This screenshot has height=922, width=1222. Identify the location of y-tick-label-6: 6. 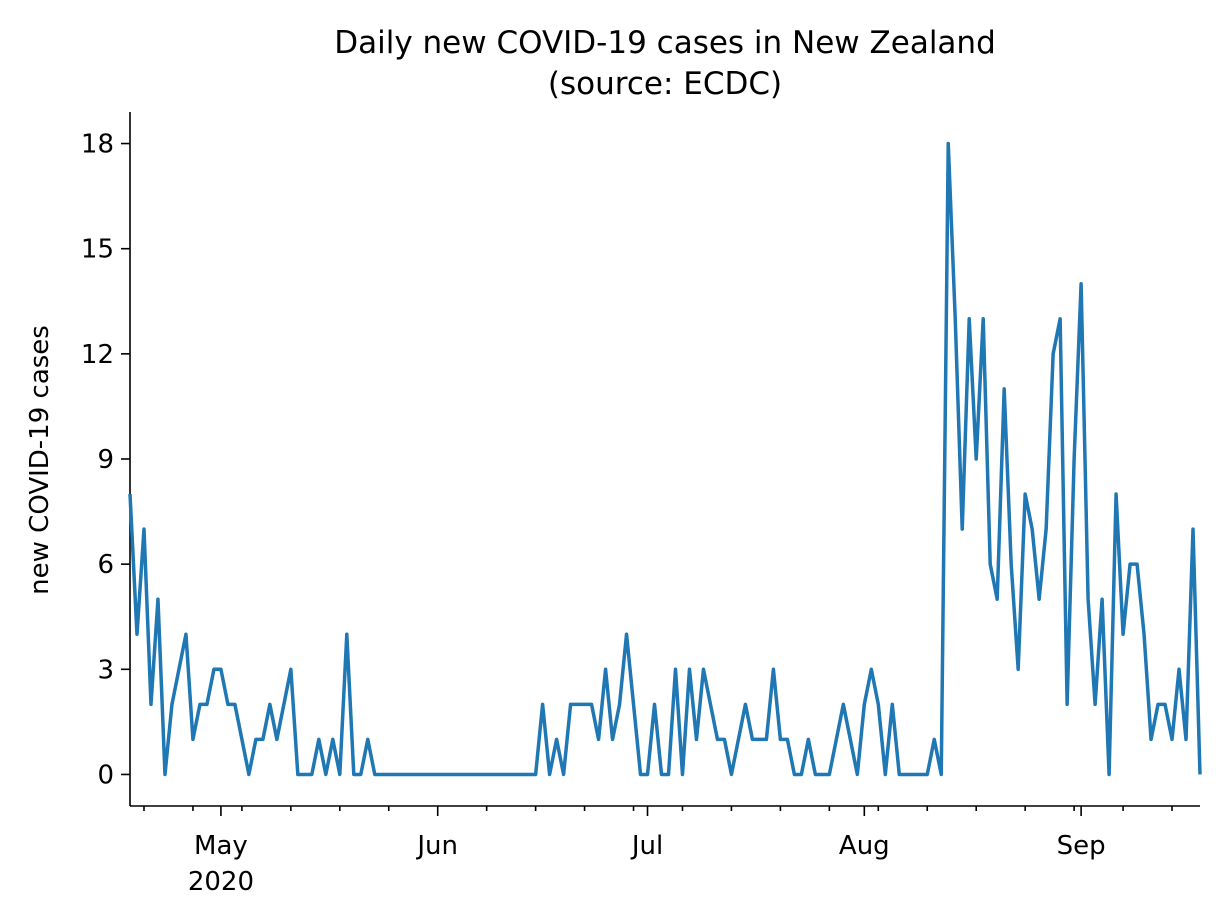
(105, 565).